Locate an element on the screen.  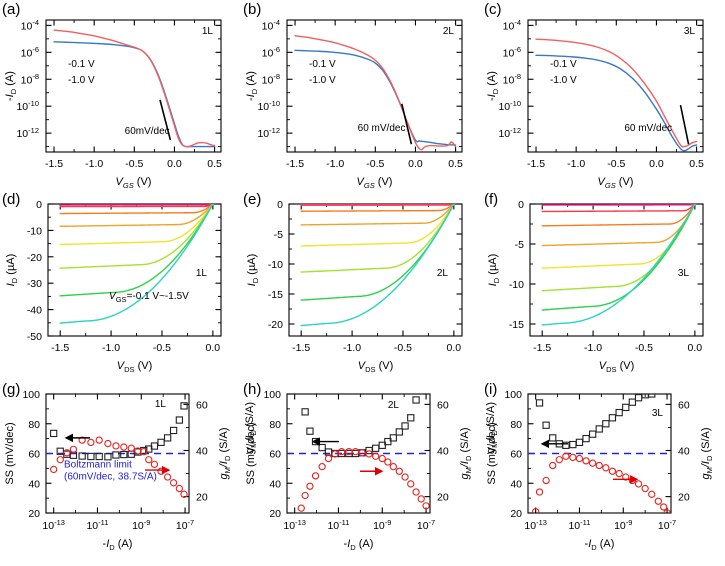
layer-label: 3L is located at coordinates (690, 31).